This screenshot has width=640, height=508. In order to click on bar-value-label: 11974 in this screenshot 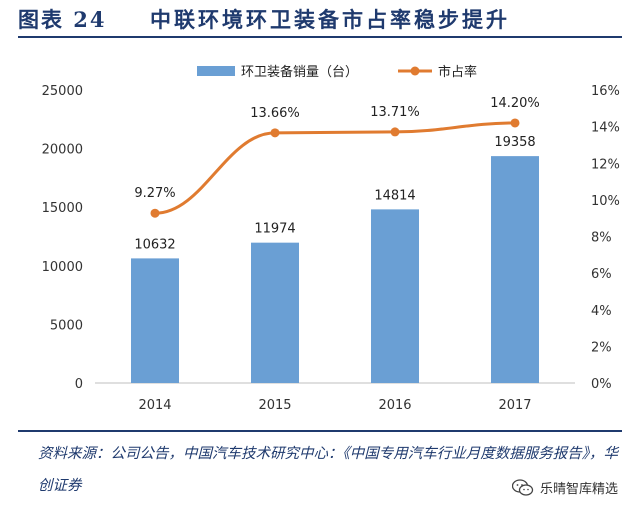, I will do `click(274, 229)`.